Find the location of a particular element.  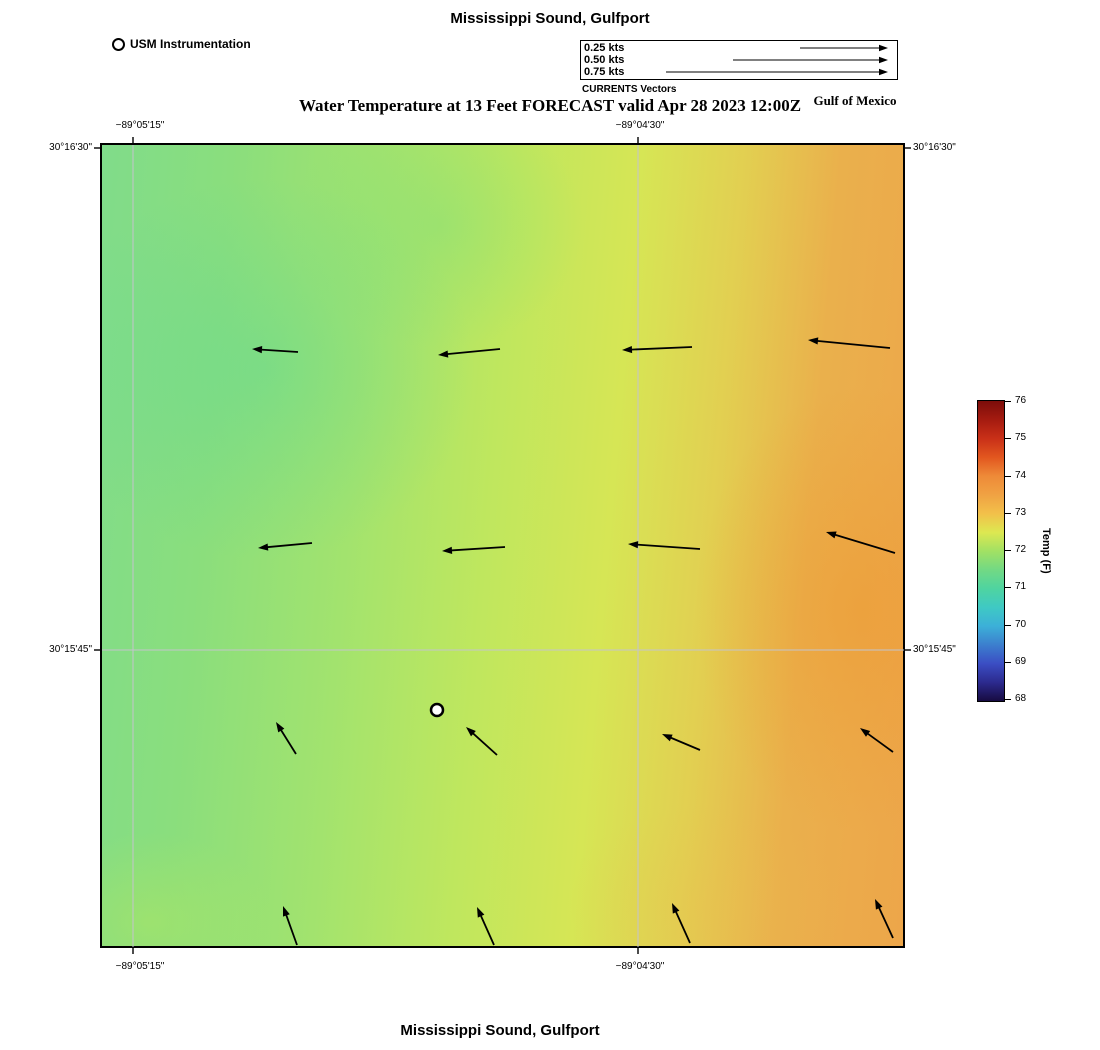

bottom-title: Mississippi Sound, Gulfport is located at coordinates (500, 1030).